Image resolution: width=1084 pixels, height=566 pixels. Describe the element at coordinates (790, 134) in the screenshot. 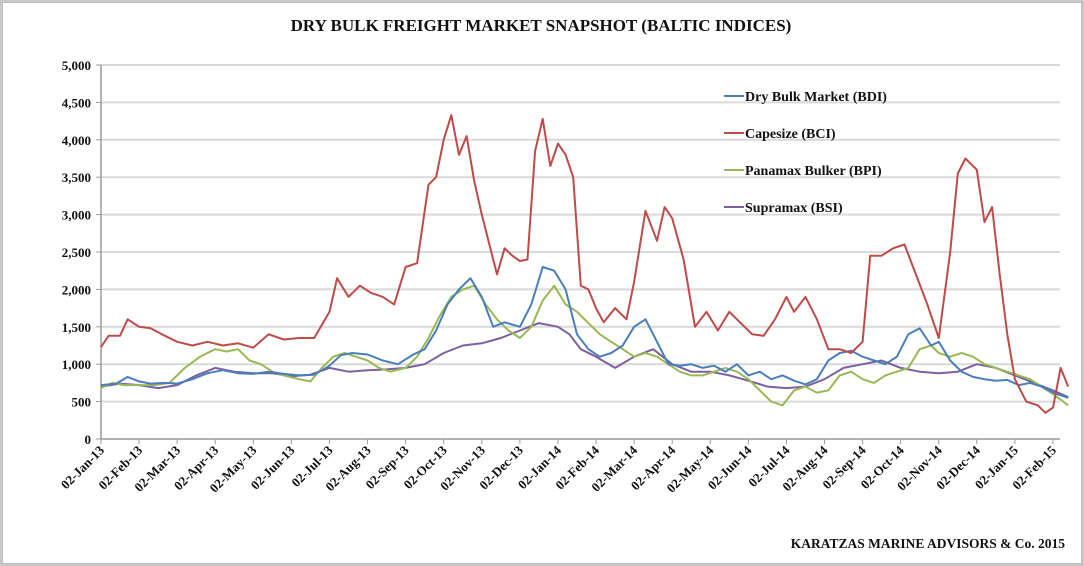

I see `legend-label: Capesize (BCI)` at that location.